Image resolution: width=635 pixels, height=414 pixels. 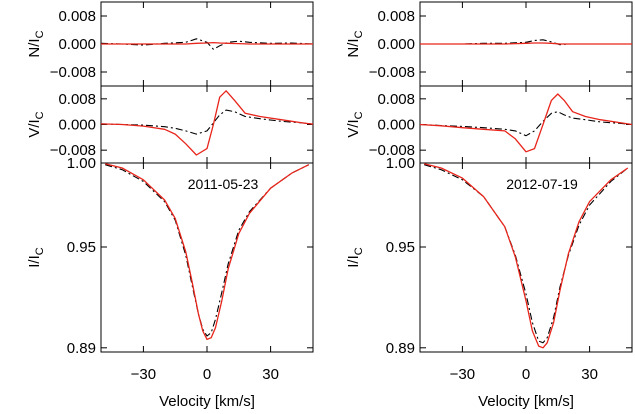 What do you see at coordinates (223, 184) in the screenshot?
I see `date-annotation: 2011-05-23` at bounding box center [223, 184].